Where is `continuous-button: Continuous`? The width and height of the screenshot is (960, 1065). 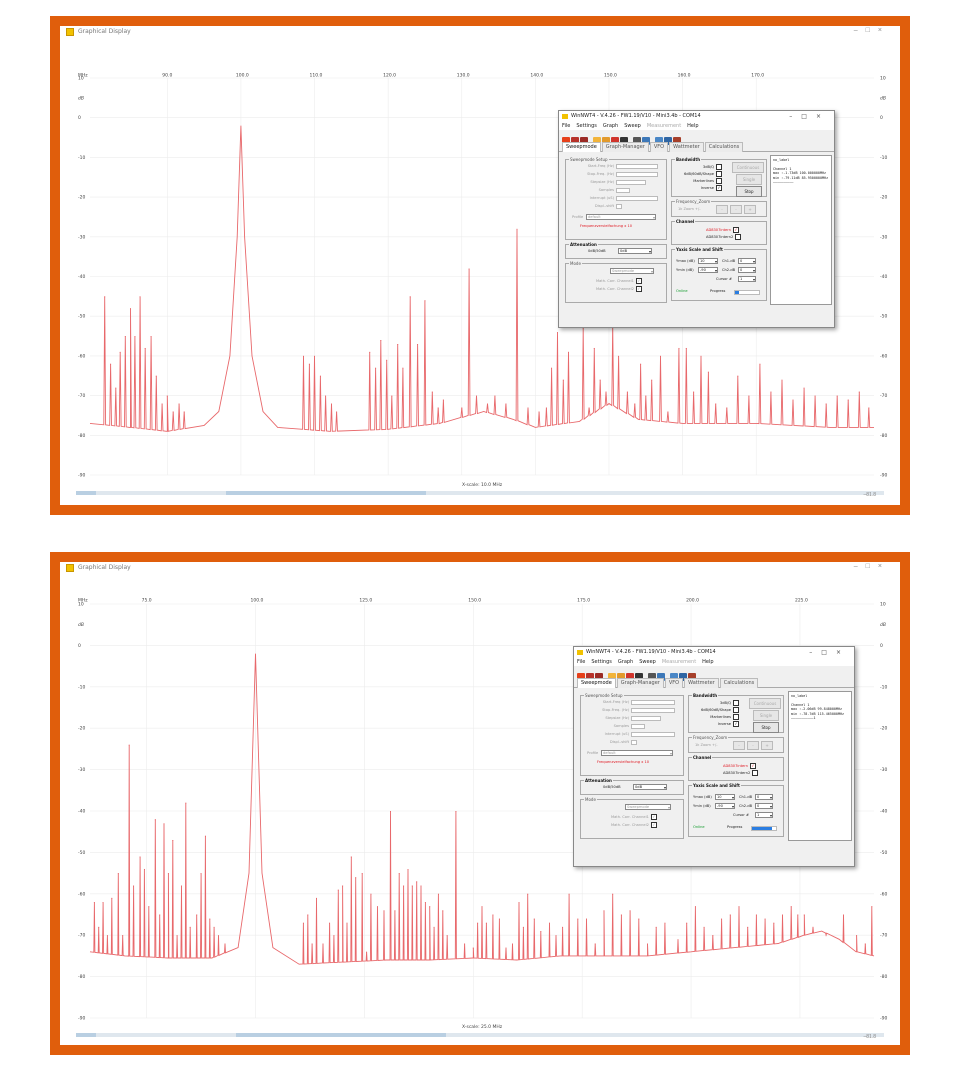 continuous-button: Continuous is located at coordinates (765, 703).